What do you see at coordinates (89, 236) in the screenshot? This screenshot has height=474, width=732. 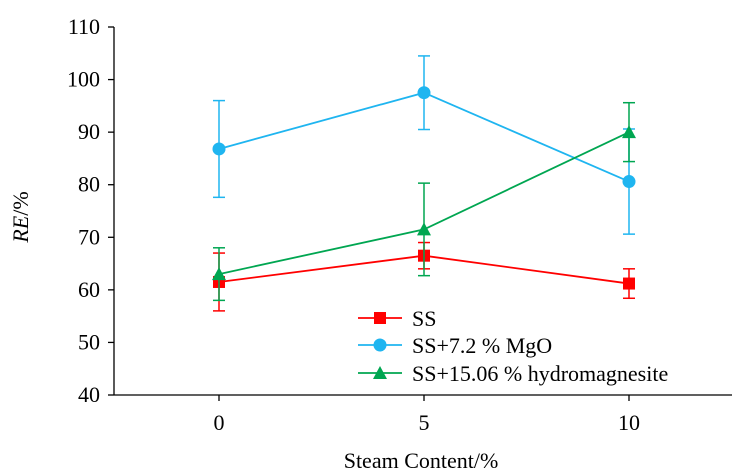 I see `y-tick-label: 70` at bounding box center [89, 236].